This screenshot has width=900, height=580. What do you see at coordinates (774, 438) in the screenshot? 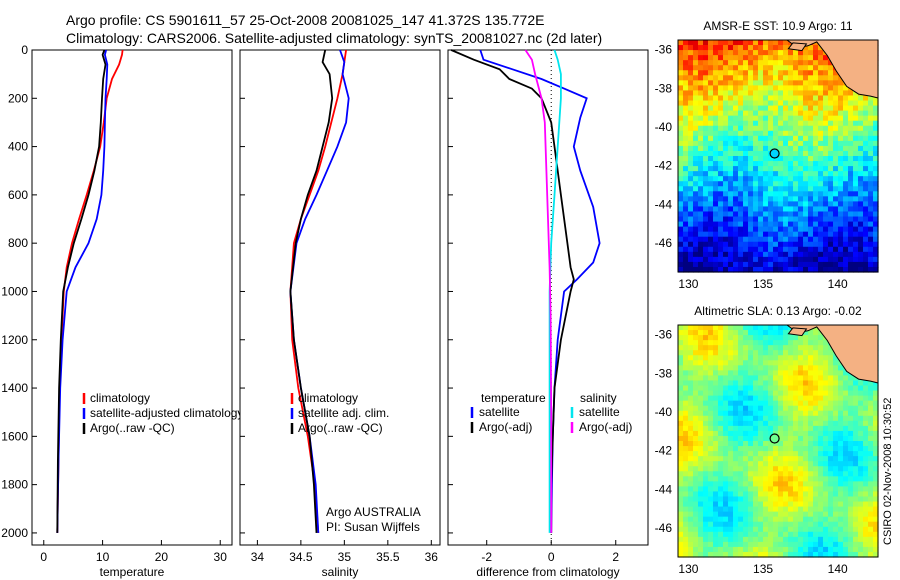
I see `argo-float-marker` at bounding box center [774, 438].